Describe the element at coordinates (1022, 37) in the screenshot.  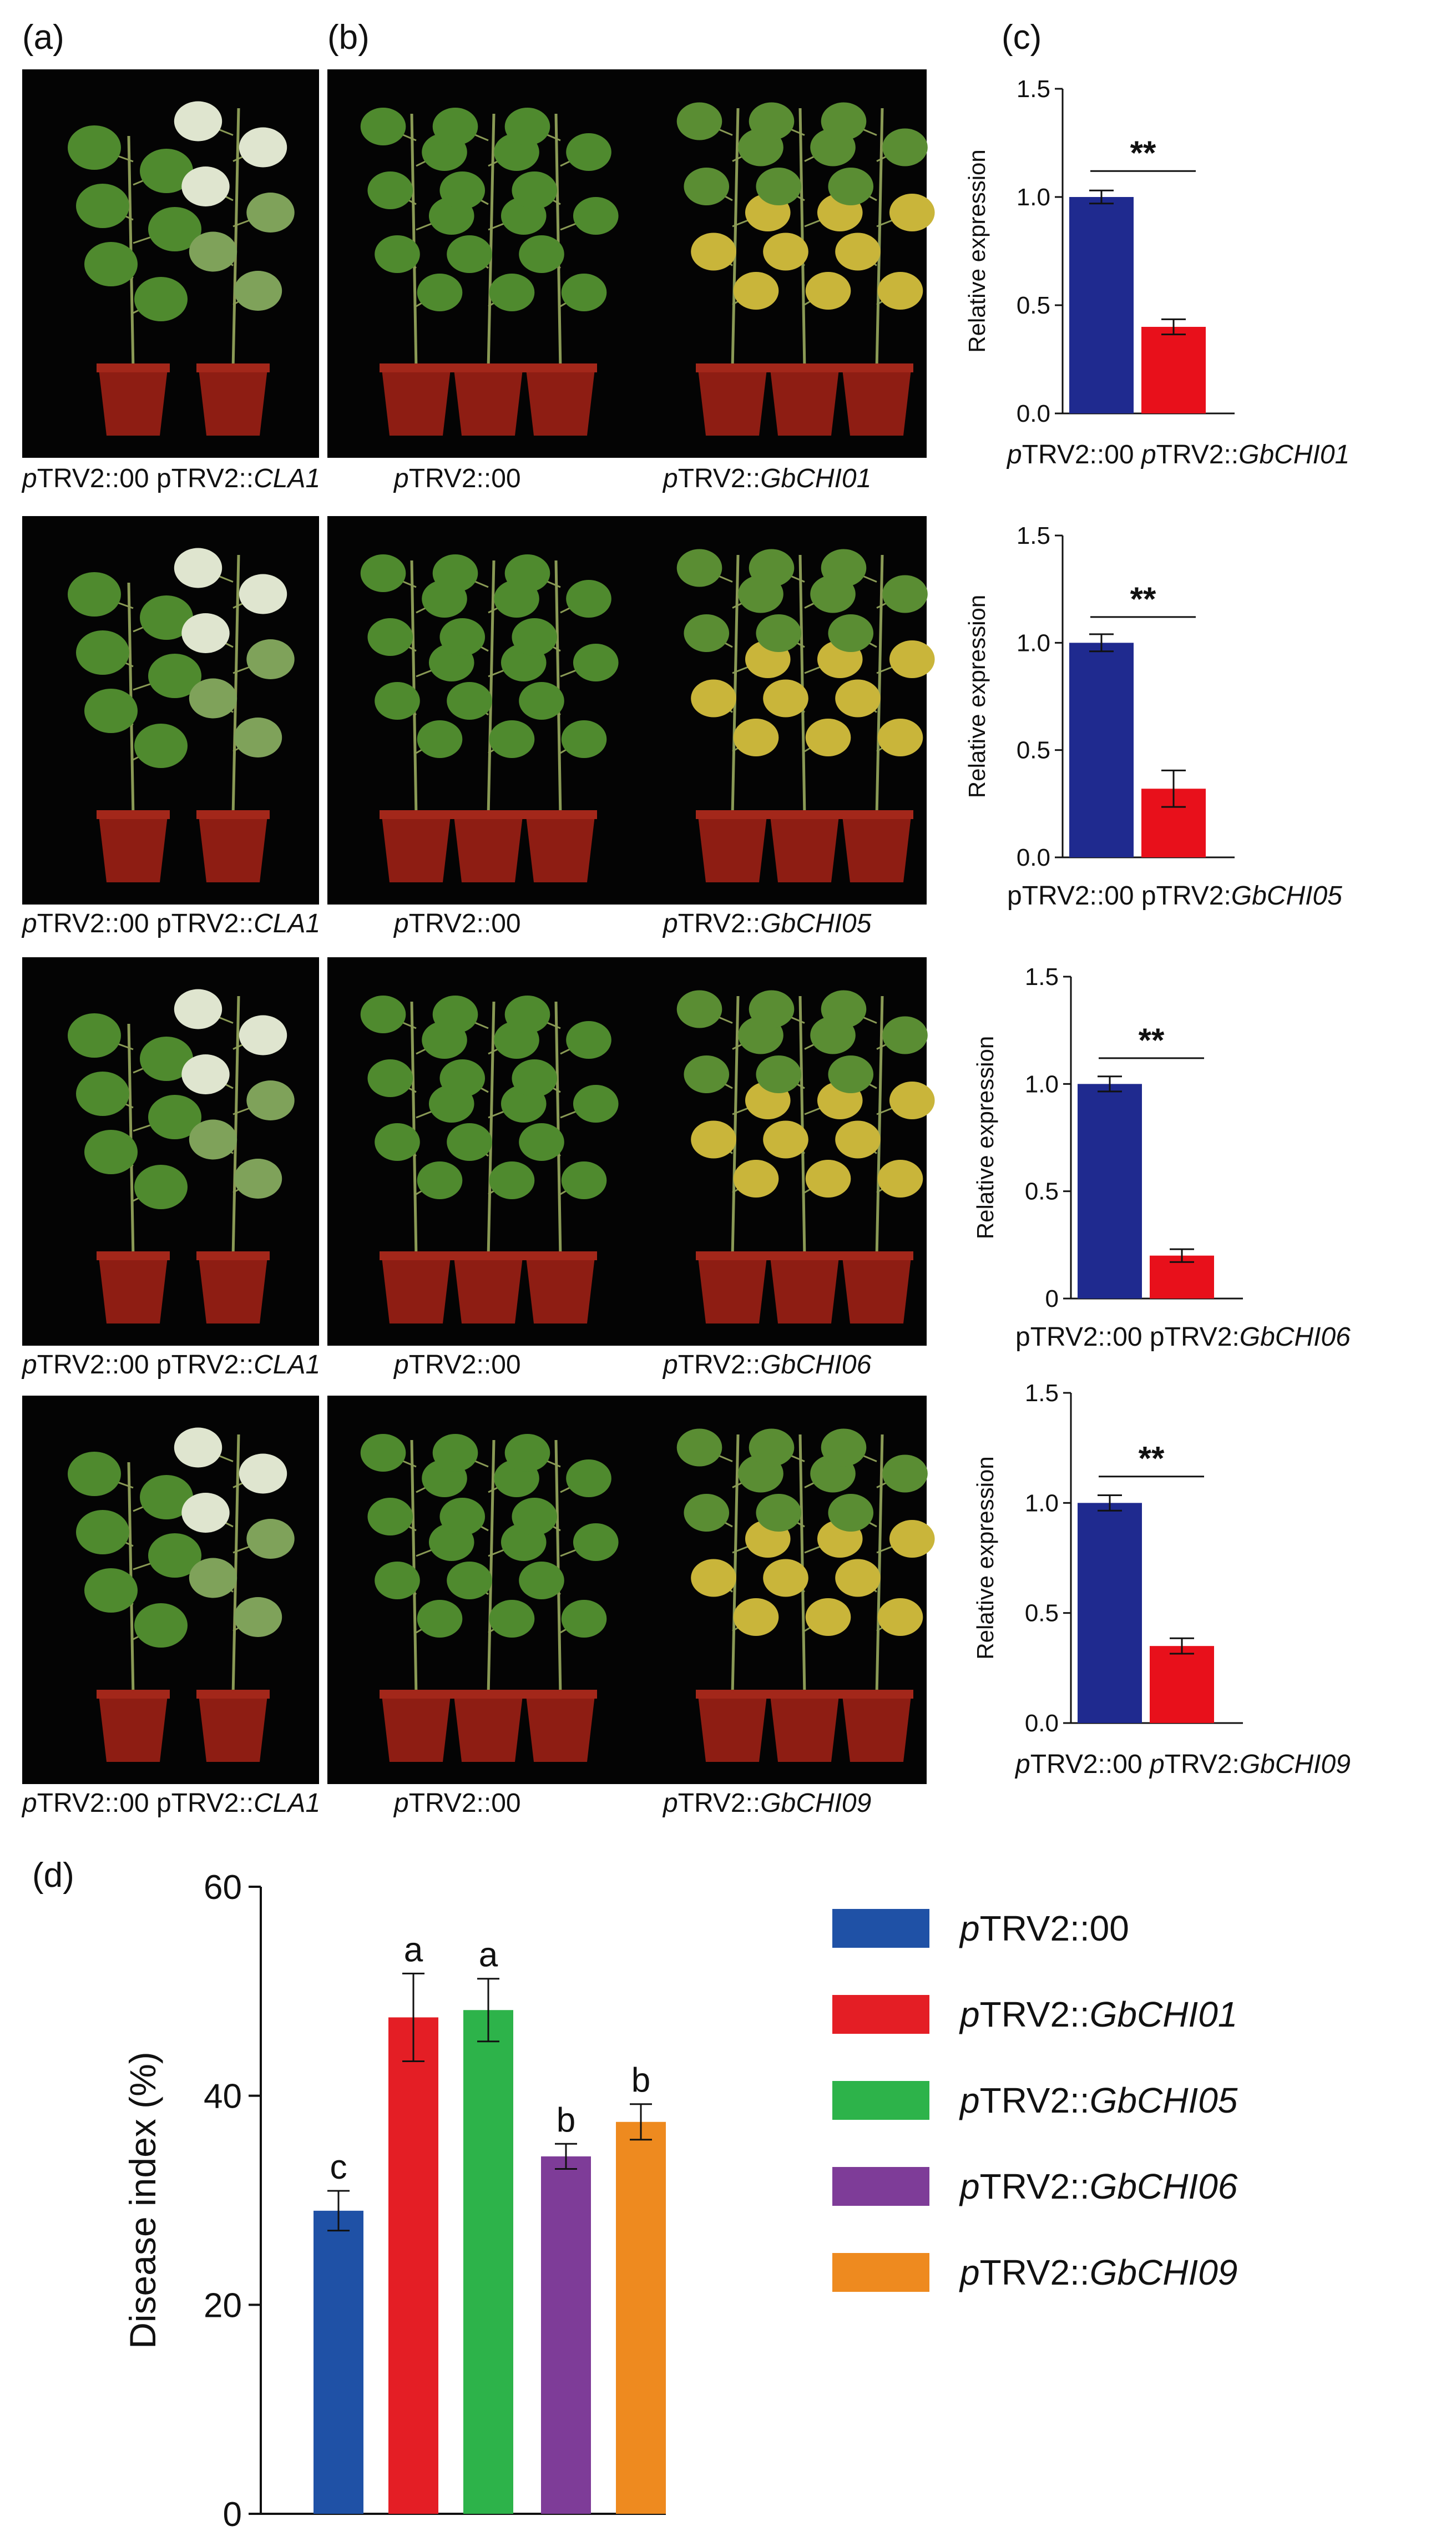
I see `panel-label-c: (c)` at that location.